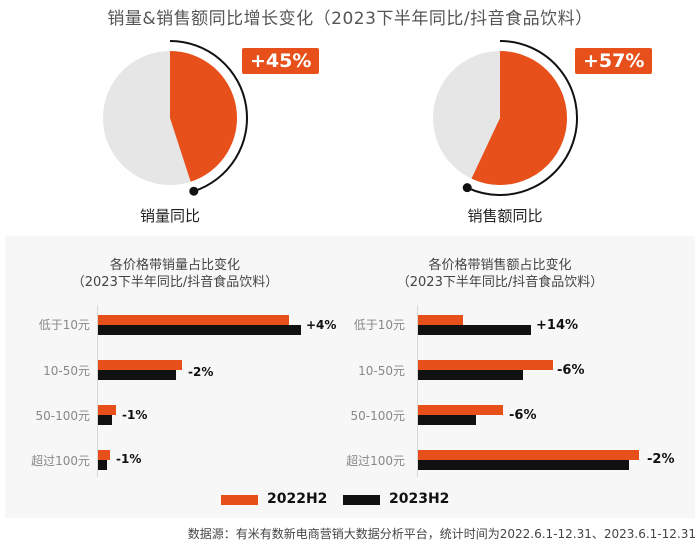 This screenshot has height=545, width=700. Describe the element at coordinates (281, 61) in the screenshot. I see `growth-badge: +45%` at that location.